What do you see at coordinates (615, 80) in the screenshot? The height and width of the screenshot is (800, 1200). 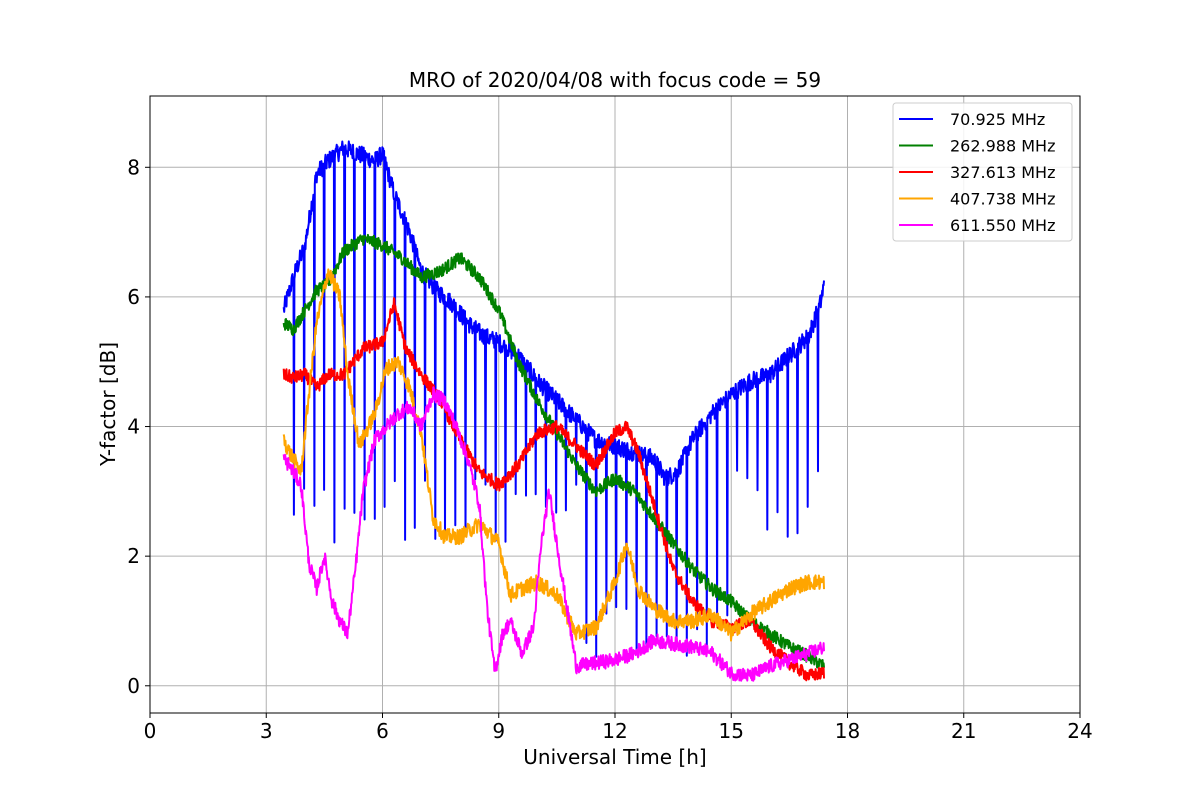 I see `chart-title: MRO of 2020/04/08 with focus code = 59` at bounding box center [615, 80].